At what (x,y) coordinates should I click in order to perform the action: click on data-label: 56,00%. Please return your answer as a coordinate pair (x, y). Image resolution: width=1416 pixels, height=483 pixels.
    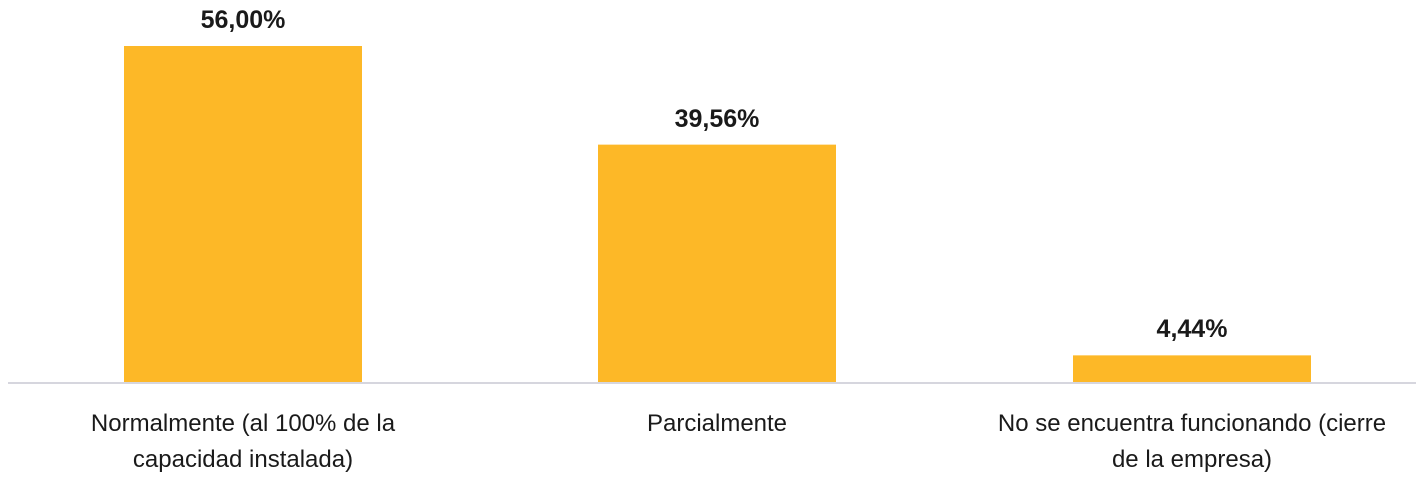
    Looking at the image, I should click on (243, 20).